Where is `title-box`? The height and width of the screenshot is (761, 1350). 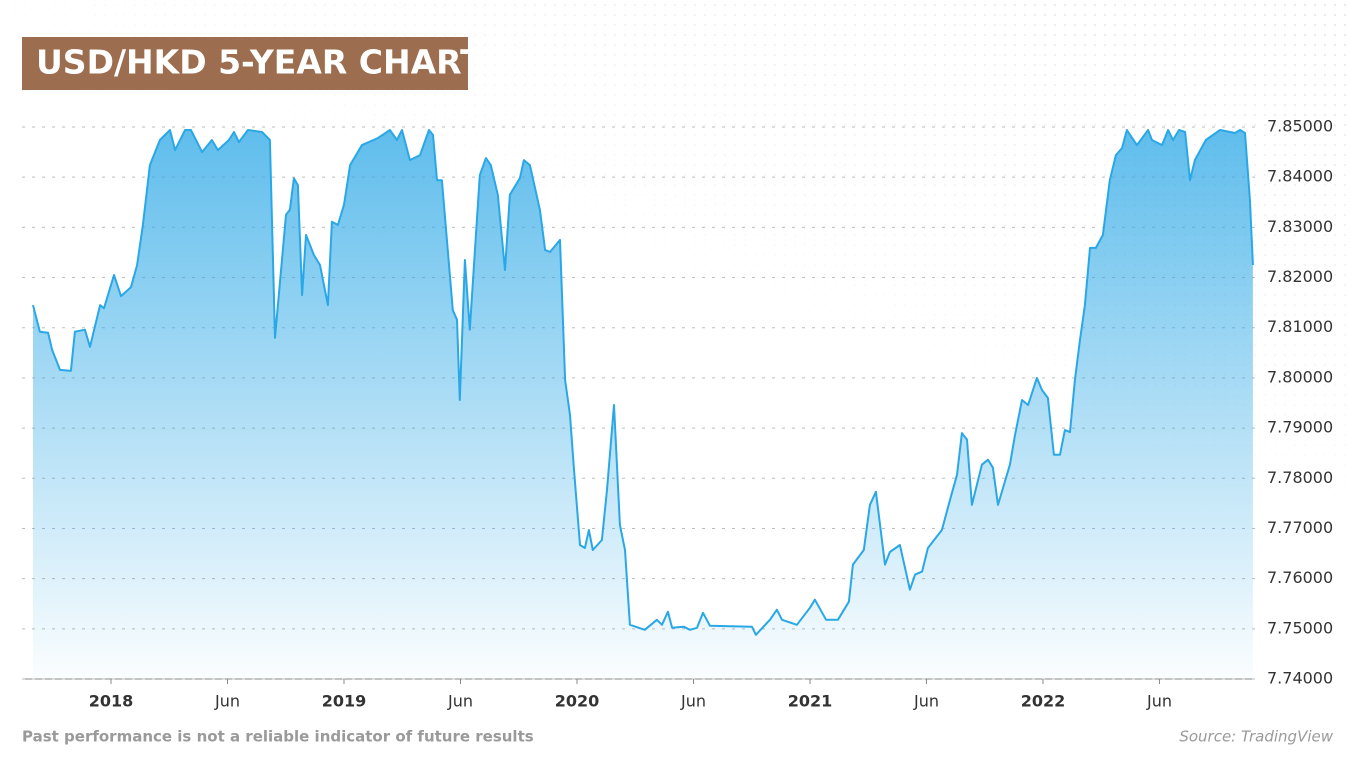 title-box is located at coordinates (245, 63).